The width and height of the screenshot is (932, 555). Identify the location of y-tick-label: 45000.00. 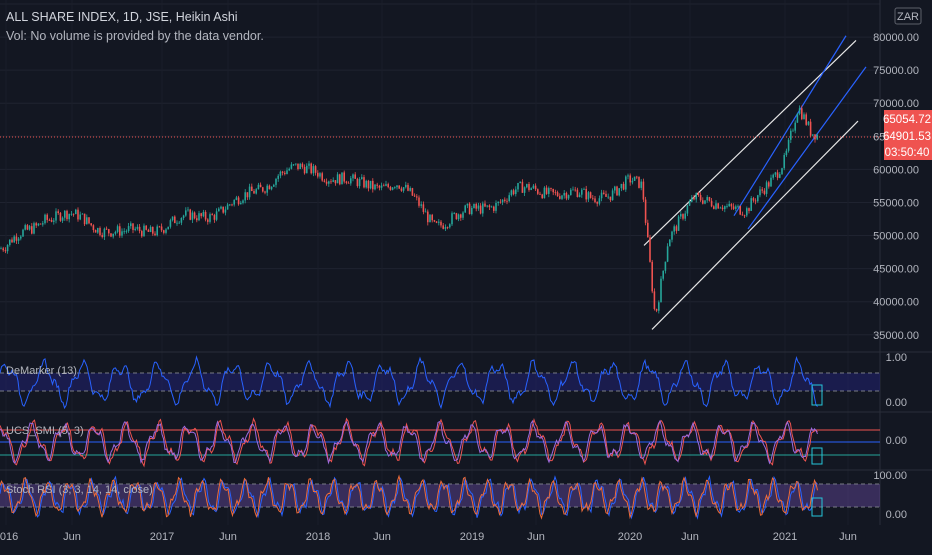
(896, 270).